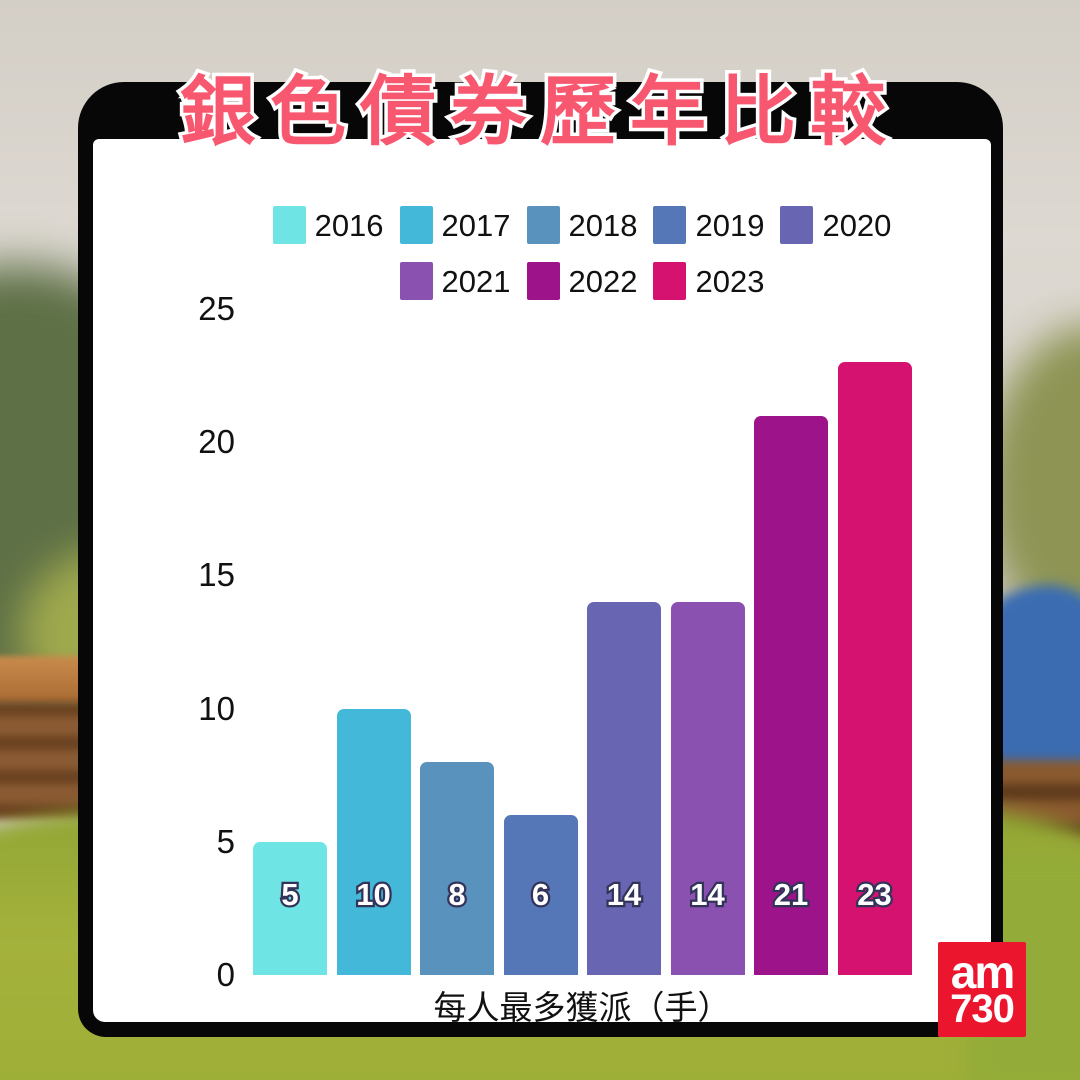 This screenshot has height=1080, width=1080. I want to click on legend-label: 2016, so click(349, 225).